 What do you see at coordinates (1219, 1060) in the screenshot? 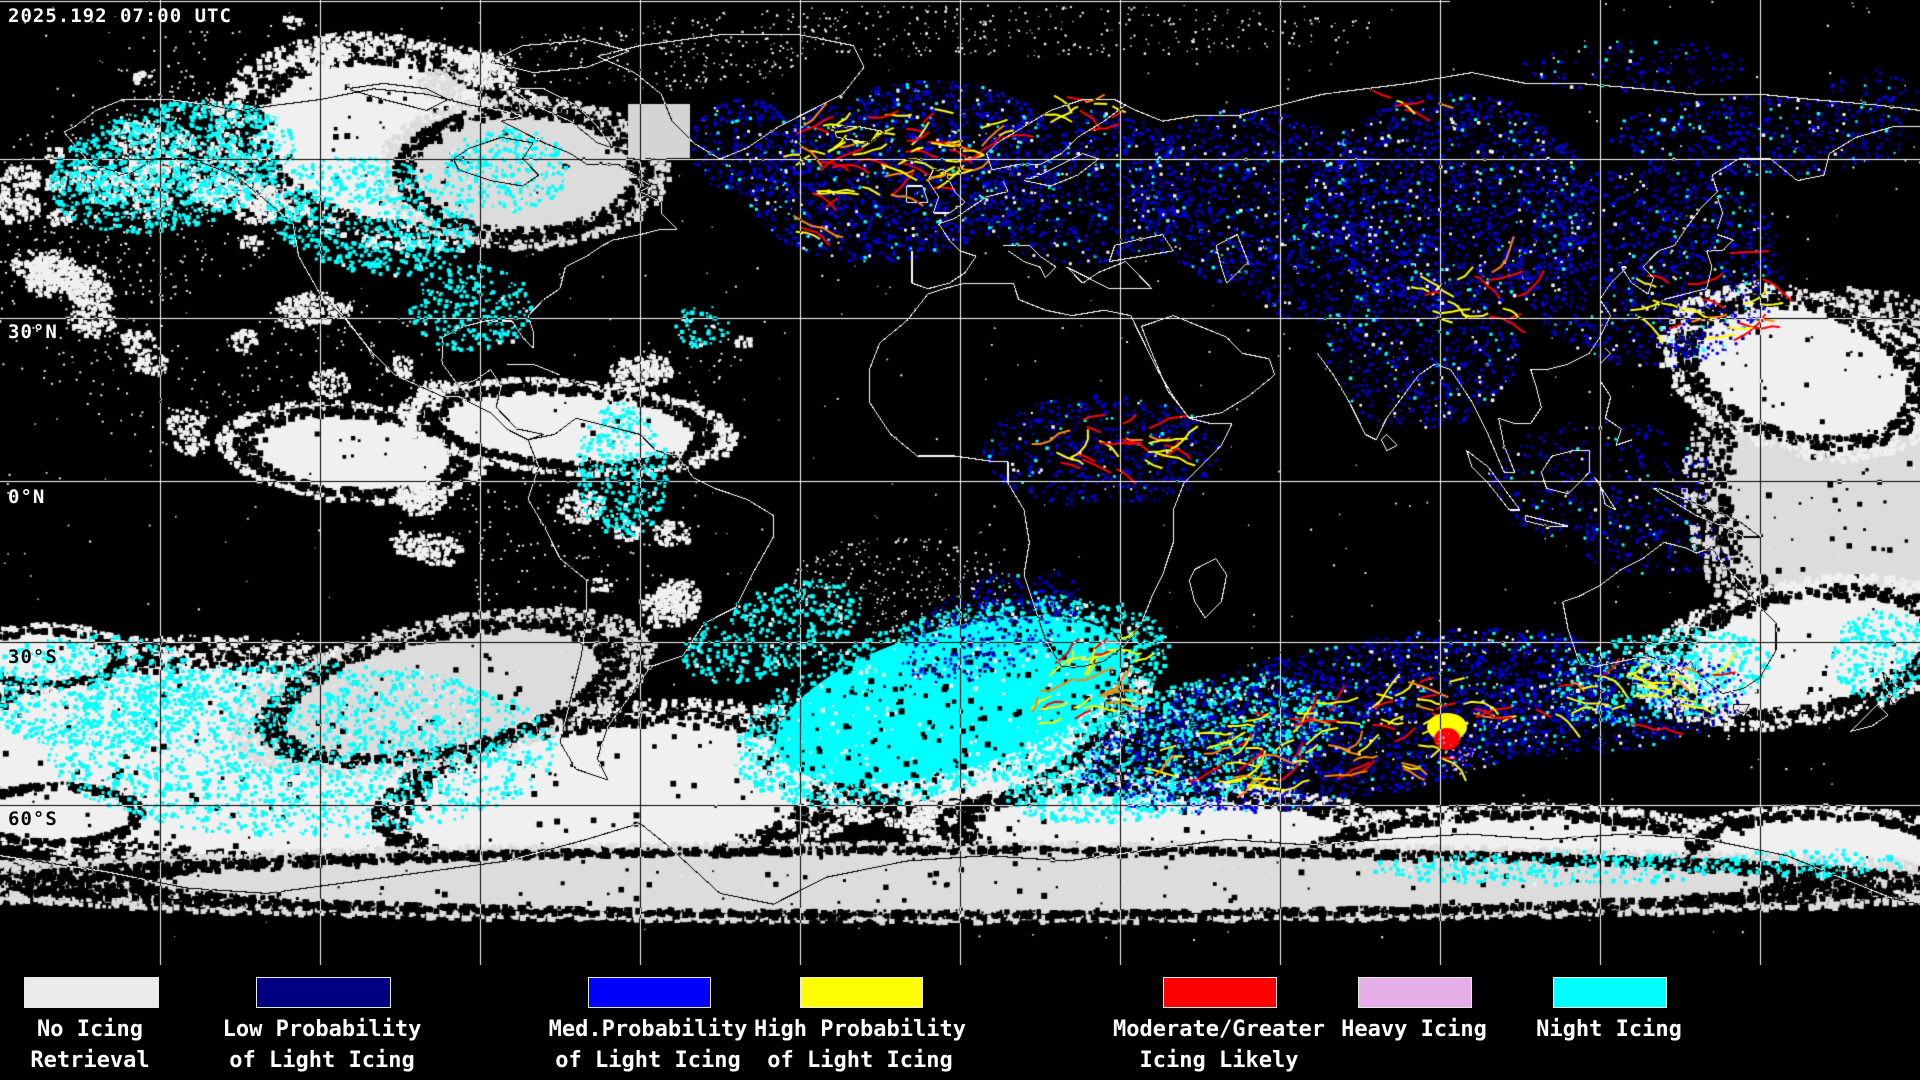
I see `legend-label-line: Icing Likely` at bounding box center [1219, 1060].